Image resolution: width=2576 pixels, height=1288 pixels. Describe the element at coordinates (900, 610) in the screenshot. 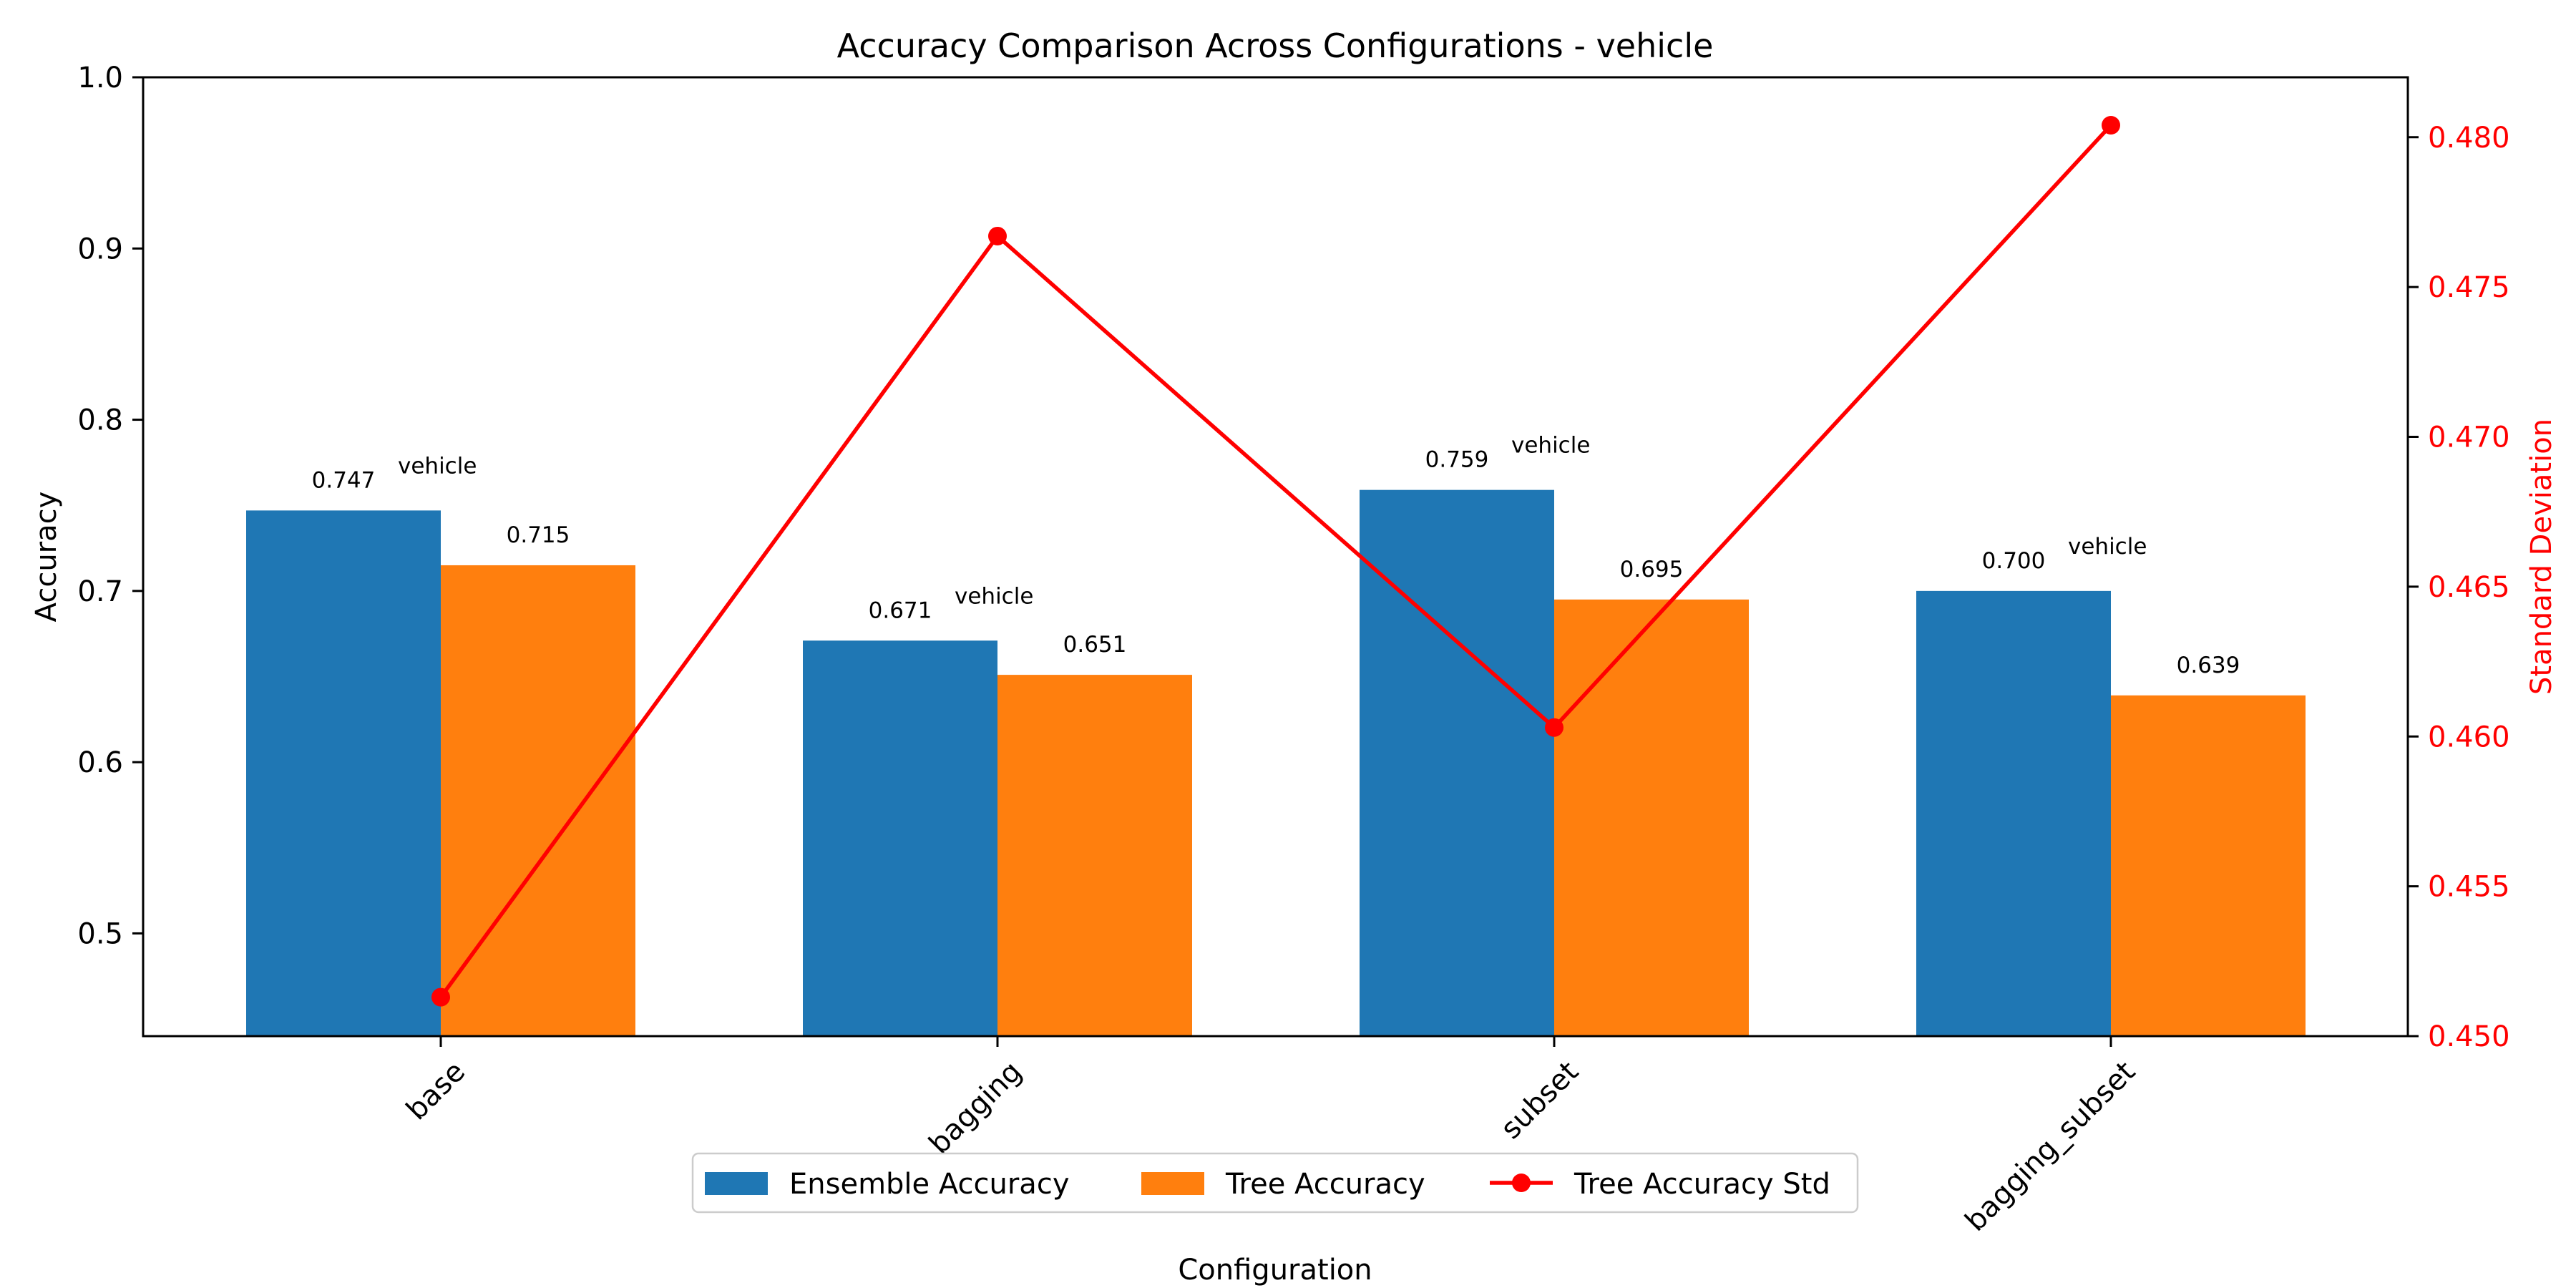

I see `bar-value-label: 0.671` at that location.